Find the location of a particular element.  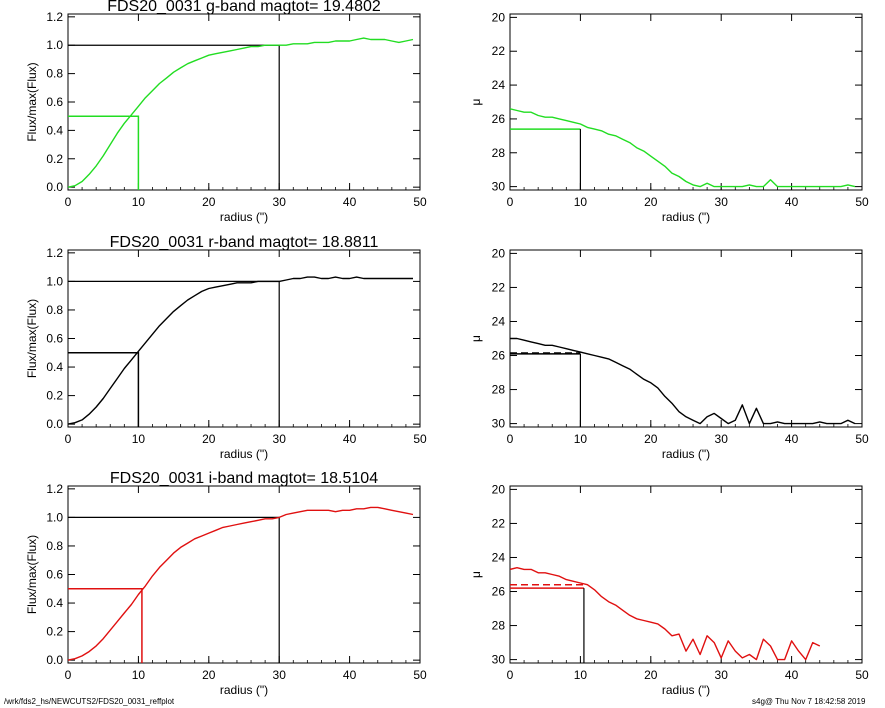

y-tick-label: 1.0 is located at coordinates (54, 517).